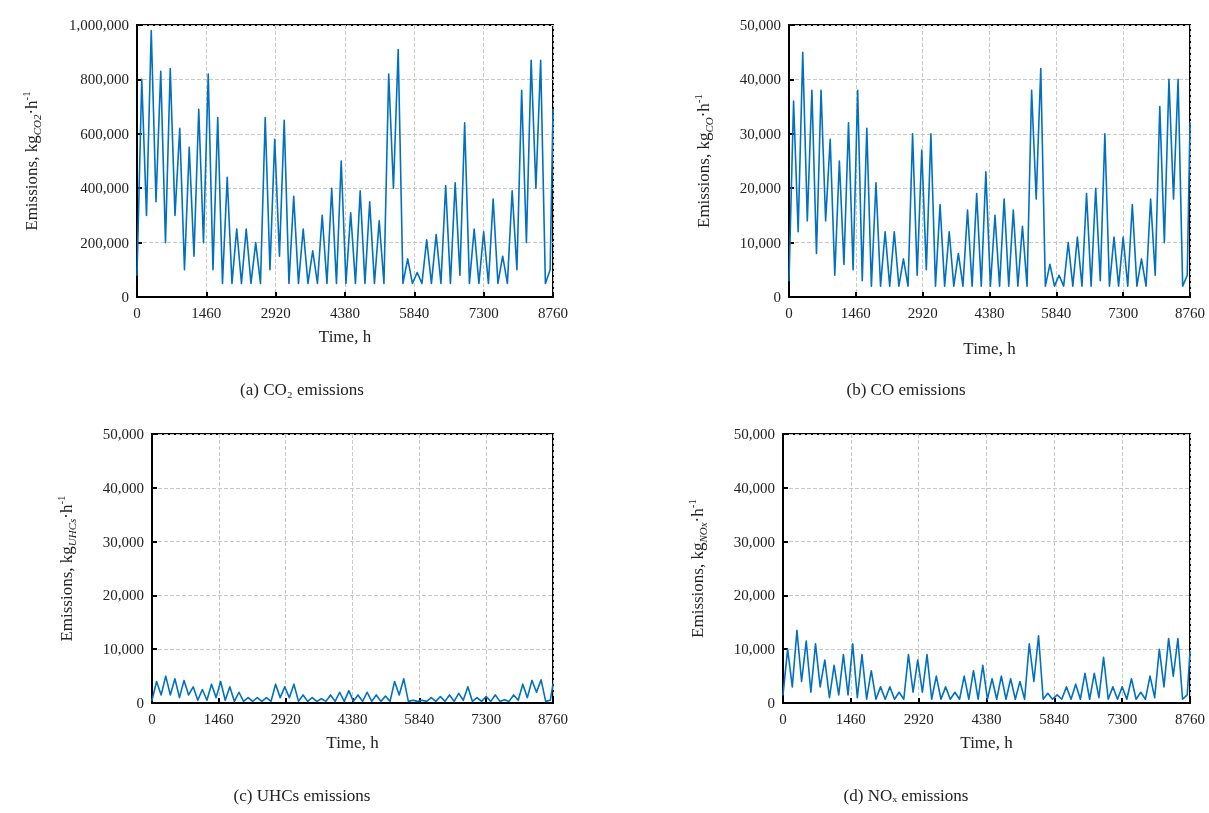 The image size is (1209, 813). What do you see at coordinates (66, 568) in the screenshot?
I see `y-axis-title: Emissions, kgUHCs·h-1` at bounding box center [66, 568].